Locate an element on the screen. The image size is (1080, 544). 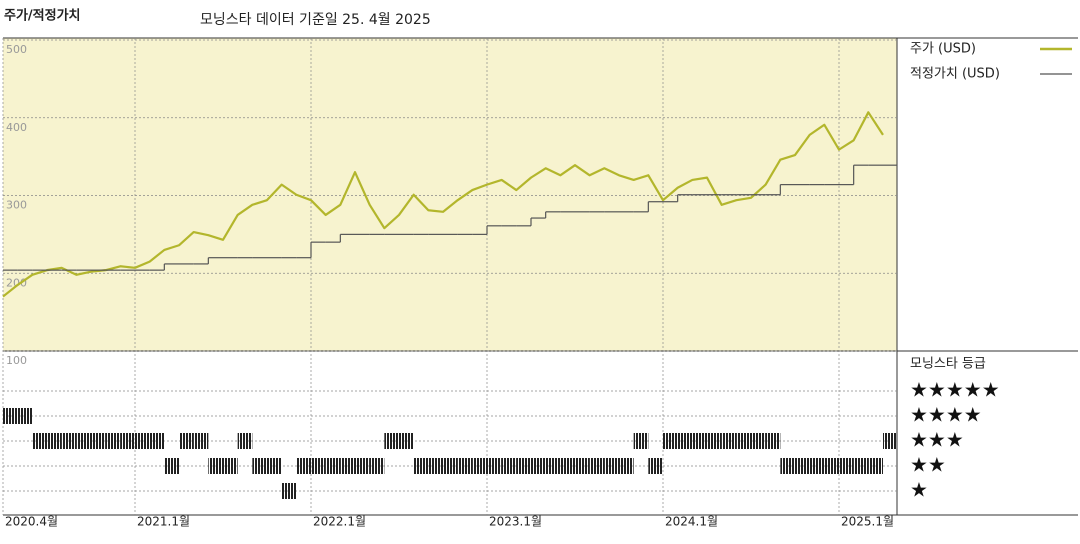
x-tick-label: 2024.1월 is located at coordinates (691, 522).